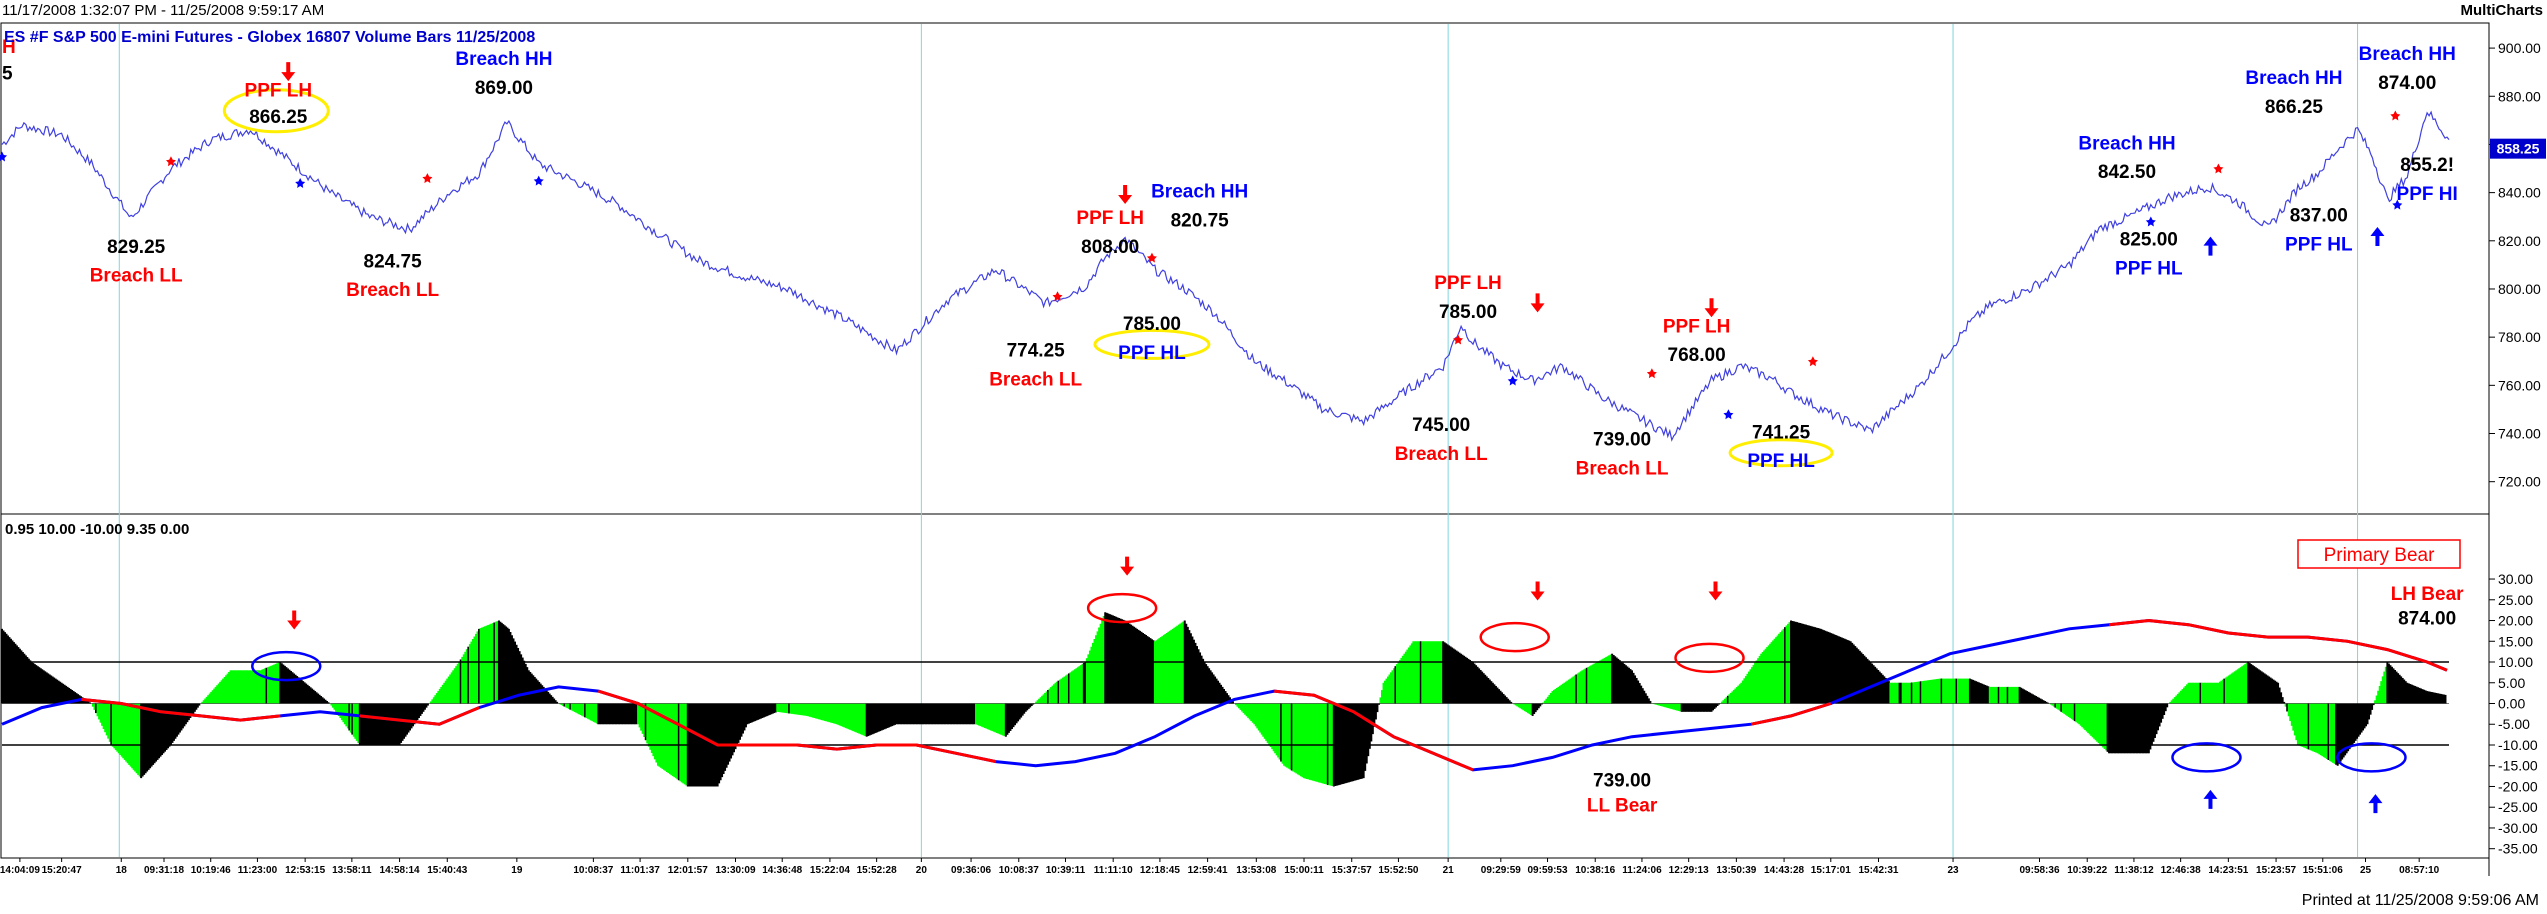  What do you see at coordinates (1352, 870) in the screenshot?
I see `time-tick-label: 15:37:57` at bounding box center [1352, 870].